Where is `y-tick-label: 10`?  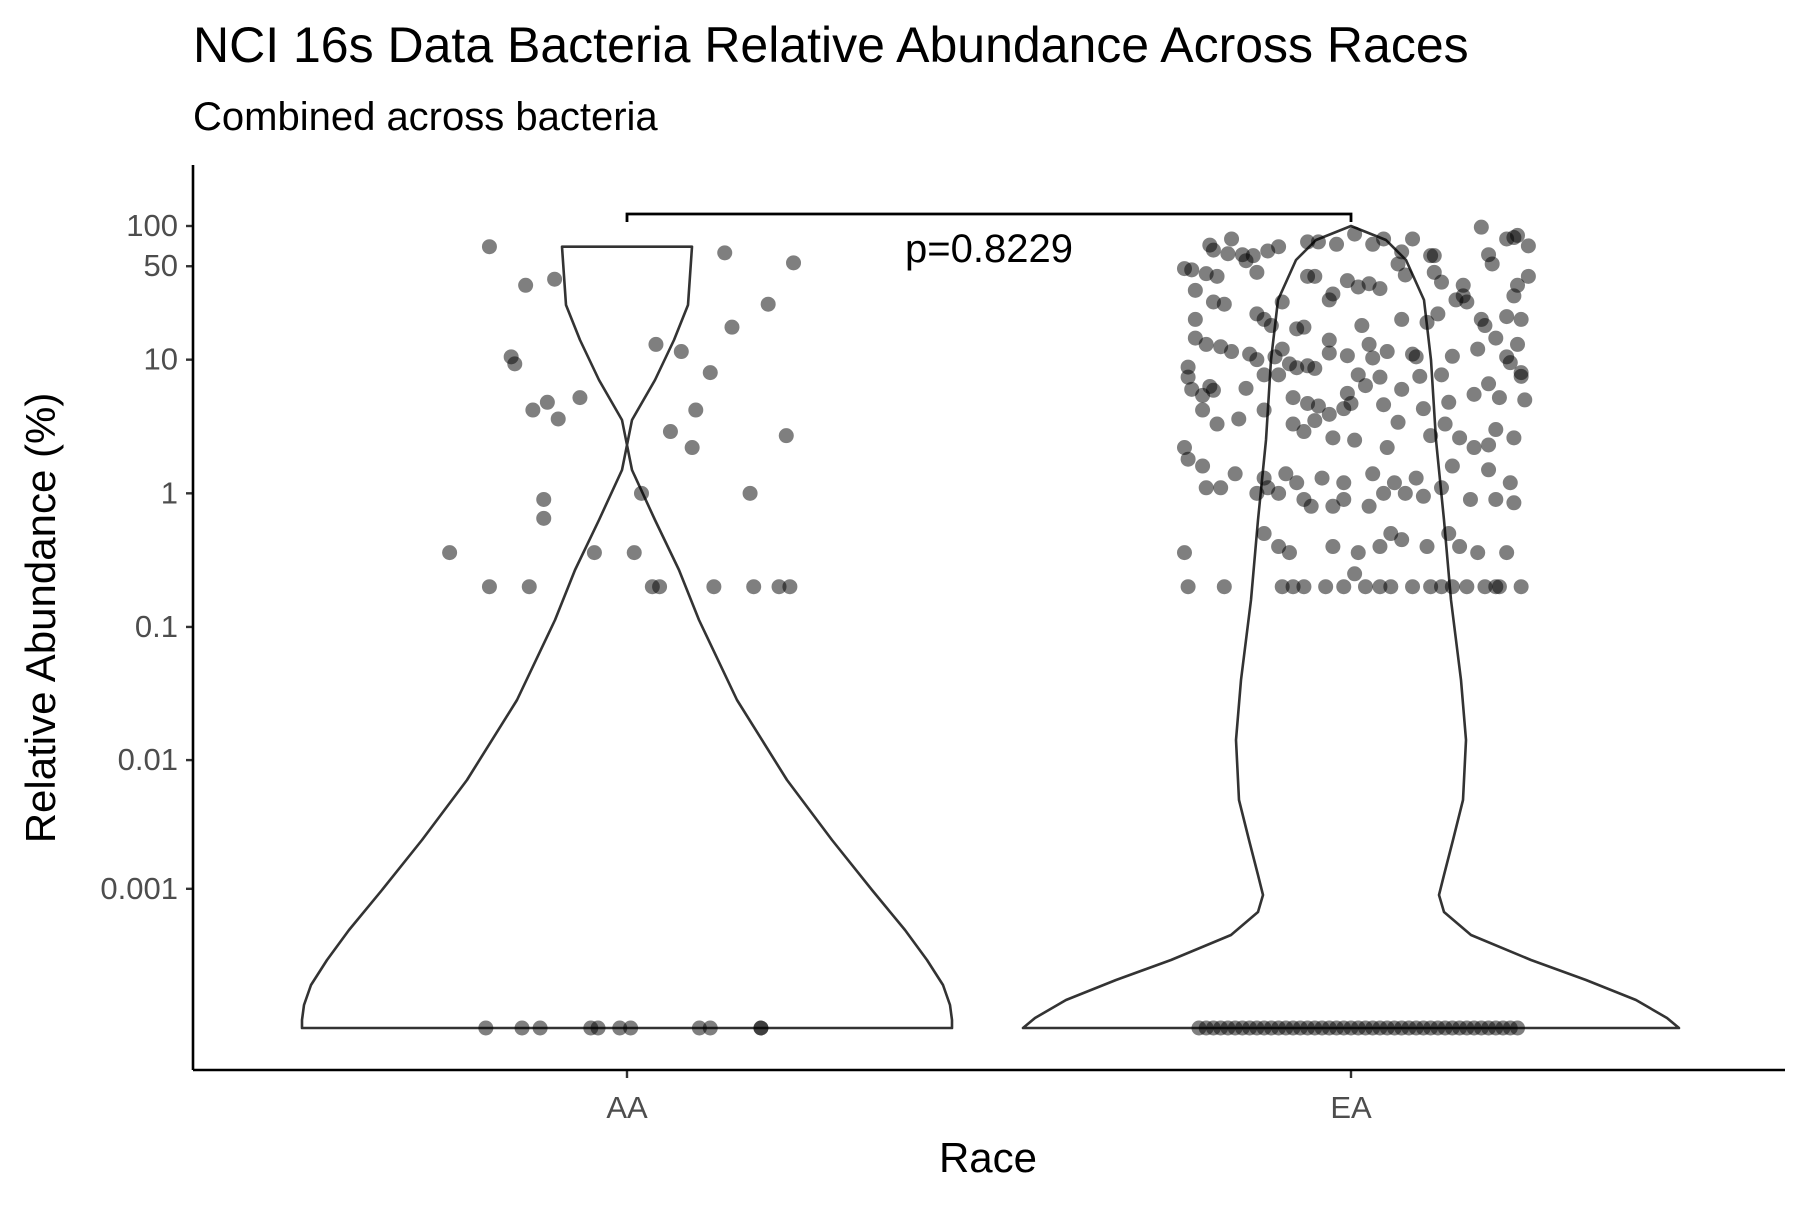 y-tick-label: 10 is located at coordinates (161, 359).